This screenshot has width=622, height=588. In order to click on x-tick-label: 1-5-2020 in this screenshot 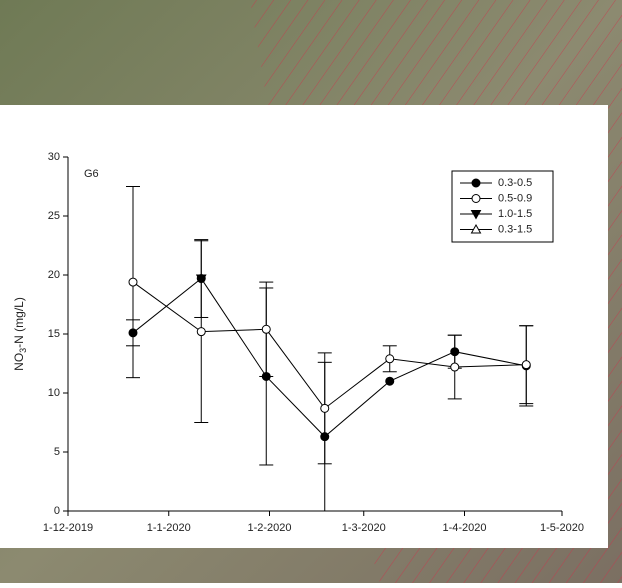, I will do `click(562, 528)`.